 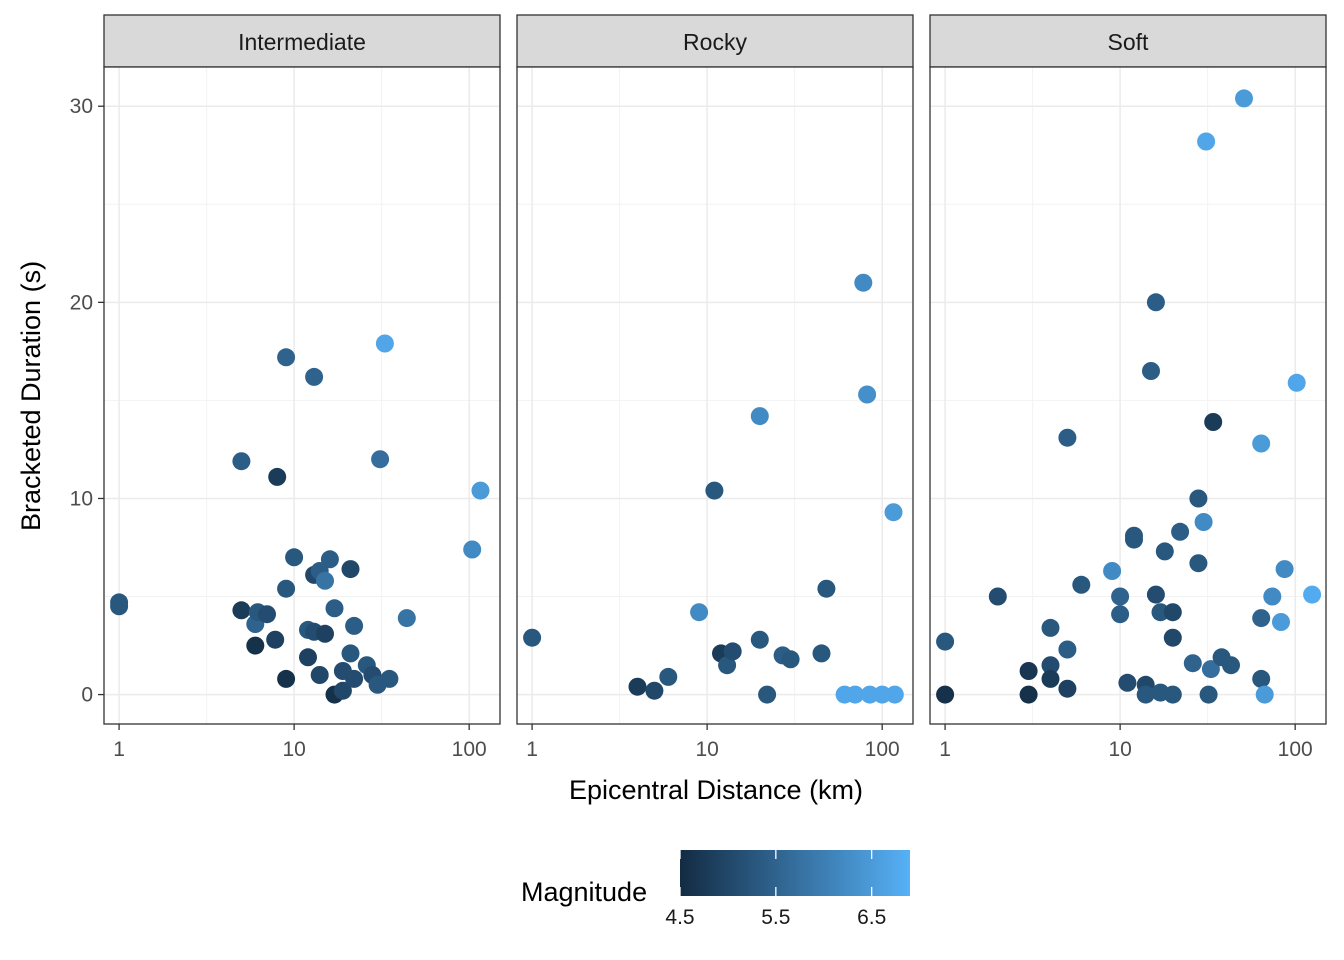 I want to click on legend-colorbar, so click(x=795, y=873).